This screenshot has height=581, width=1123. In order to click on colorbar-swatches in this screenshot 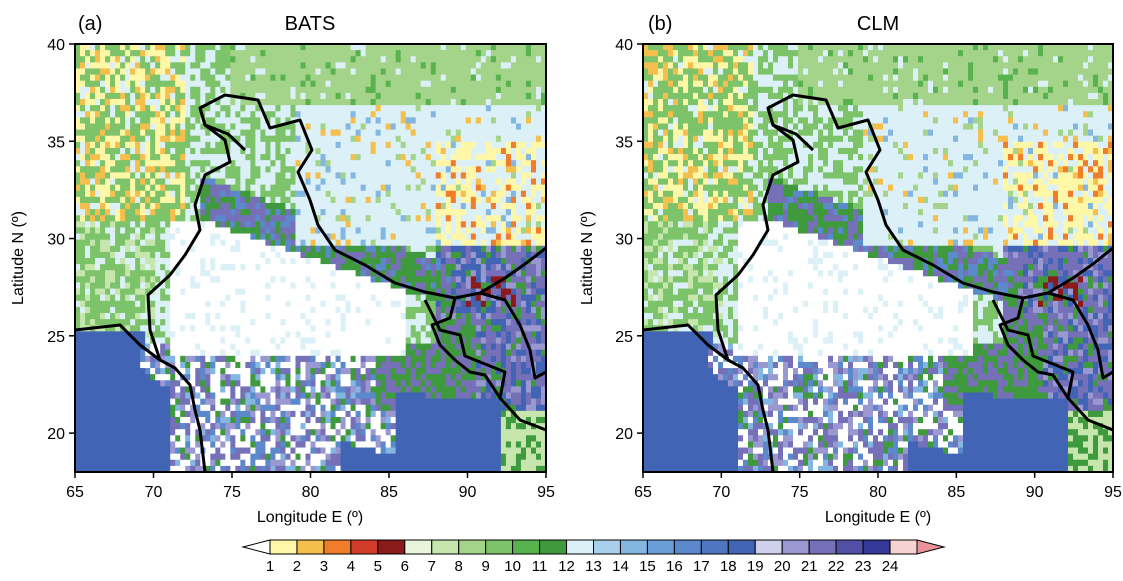, I will do `click(593, 547)`.